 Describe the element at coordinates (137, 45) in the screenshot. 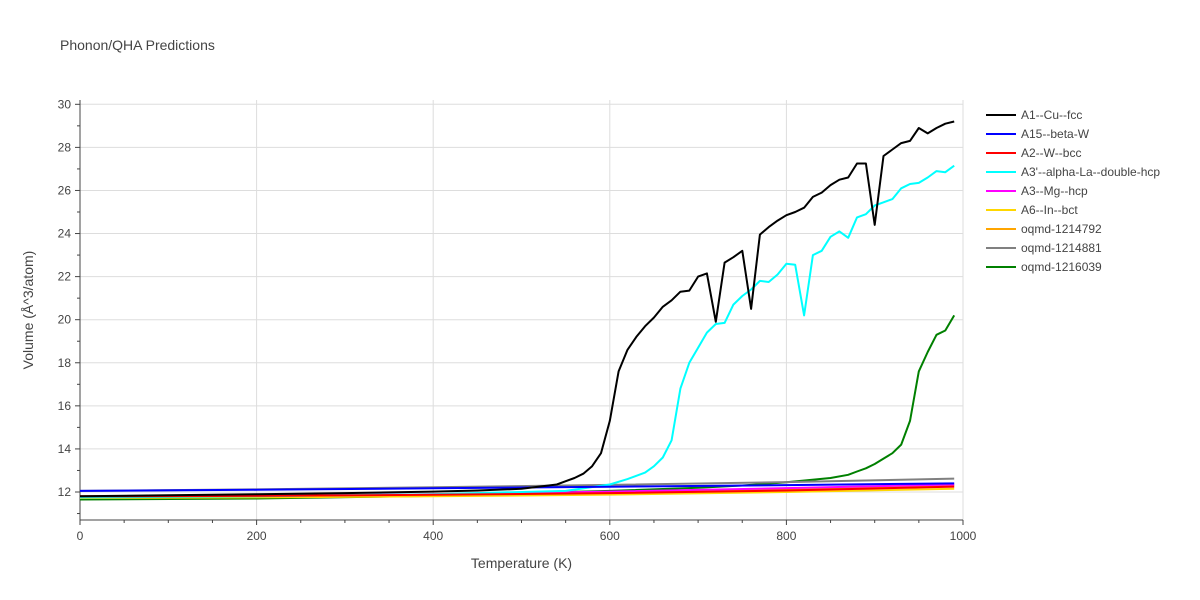

I see `chart-title: Phonon/QHA Predictions` at that location.